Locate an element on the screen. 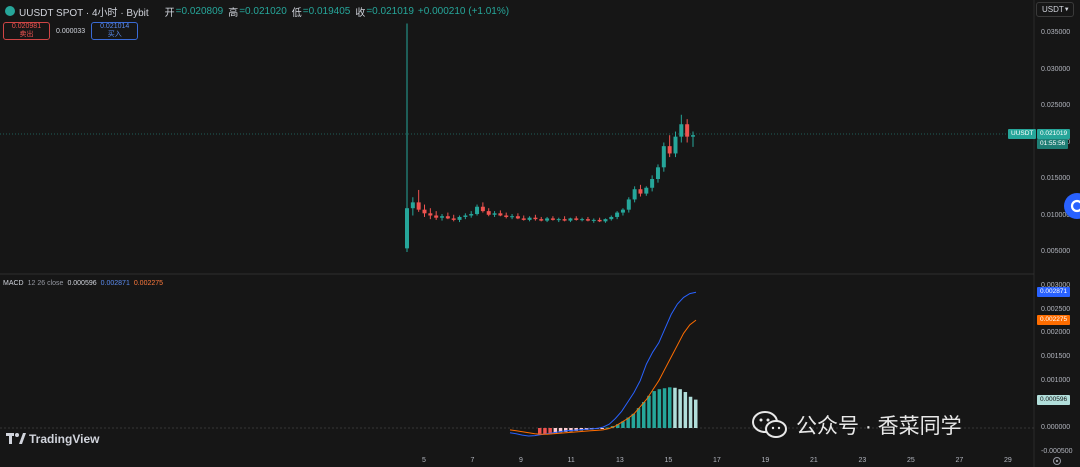 The image size is (1080, 467). tradingview-text: TradingView is located at coordinates (64, 439).